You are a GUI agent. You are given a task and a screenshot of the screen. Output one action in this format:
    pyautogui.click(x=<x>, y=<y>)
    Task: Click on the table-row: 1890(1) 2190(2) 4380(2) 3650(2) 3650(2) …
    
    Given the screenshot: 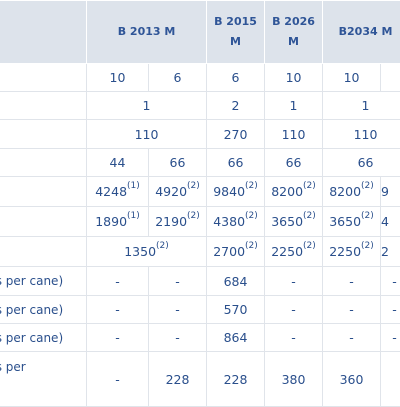 What is the action you would take?
    pyautogui.click(x=200, y=221)
    